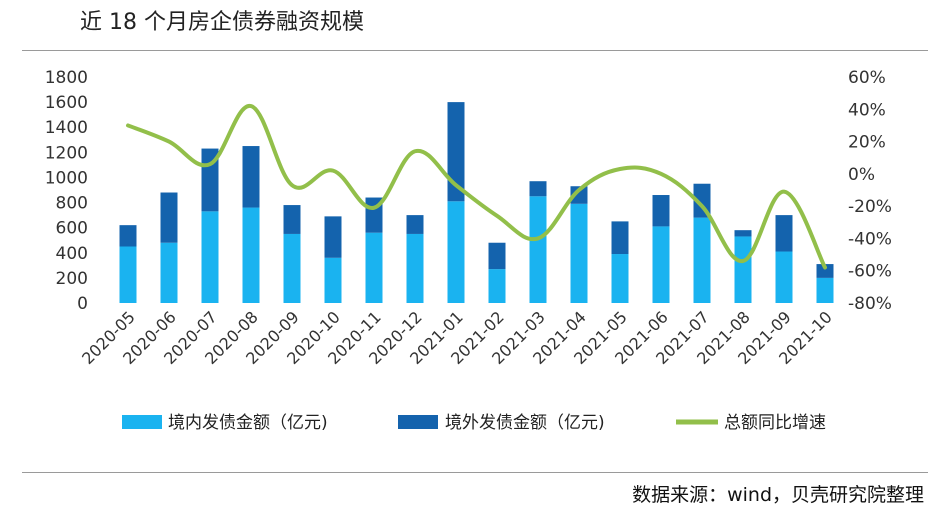  What do you see at coordinates (66, 103) in the screenshot?
I see `left-tick-label: 1600` at bounding box center [66, 103].